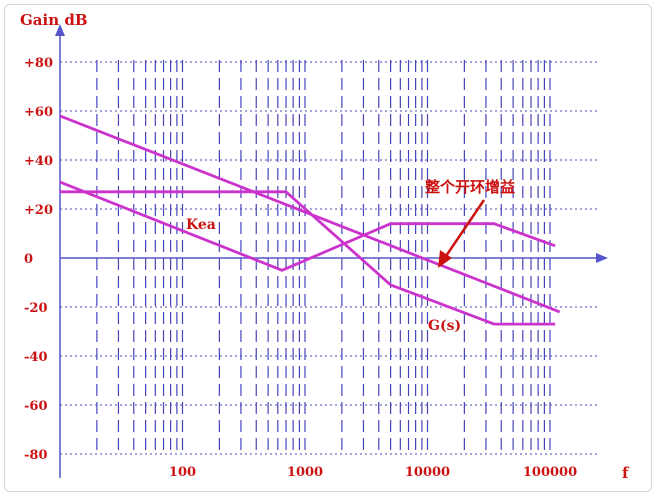 The width and height of the screenshot is (658, 498). Describe the element at coordinates (60, 30) in the screenshot. I see `y-axis-arrow` at that location.